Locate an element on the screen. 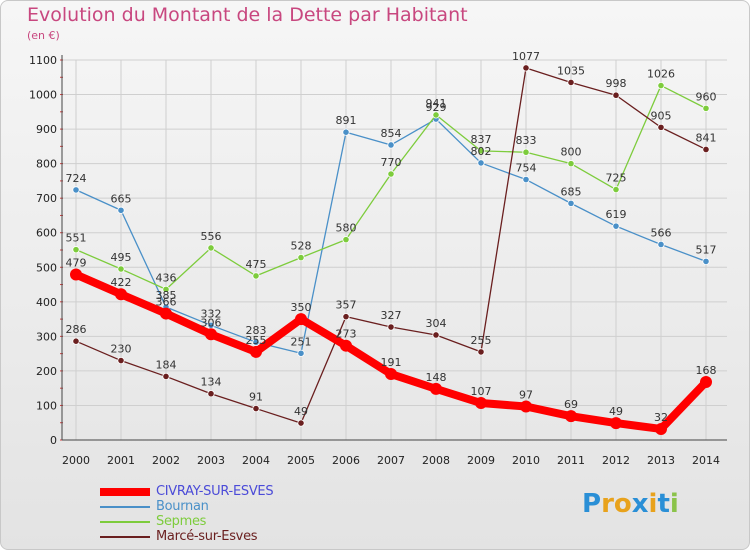 Image resolution: width=750 pixels, height=550 pixels. x-tick-label: 2003 is located at coordinates (211, 460).